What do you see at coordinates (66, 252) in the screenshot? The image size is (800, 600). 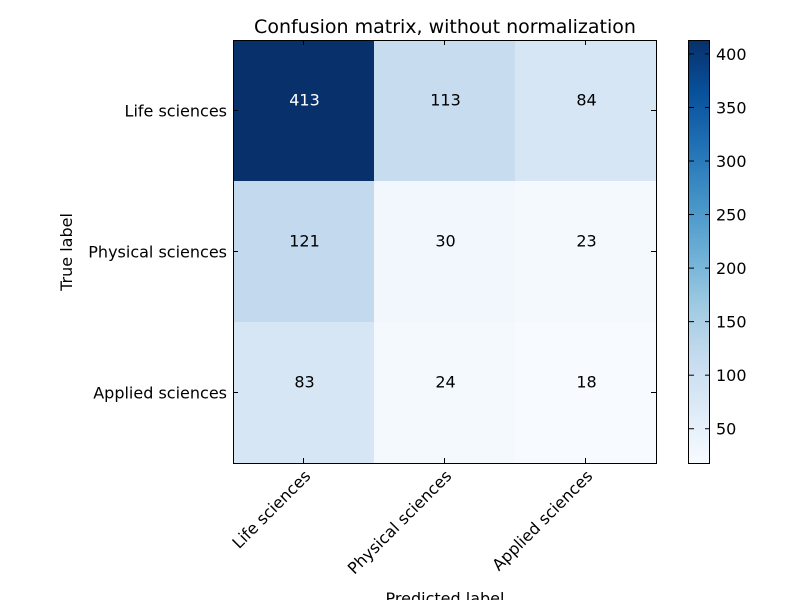 I see `y-axis-label: True label` at bounding box center [66, 252].